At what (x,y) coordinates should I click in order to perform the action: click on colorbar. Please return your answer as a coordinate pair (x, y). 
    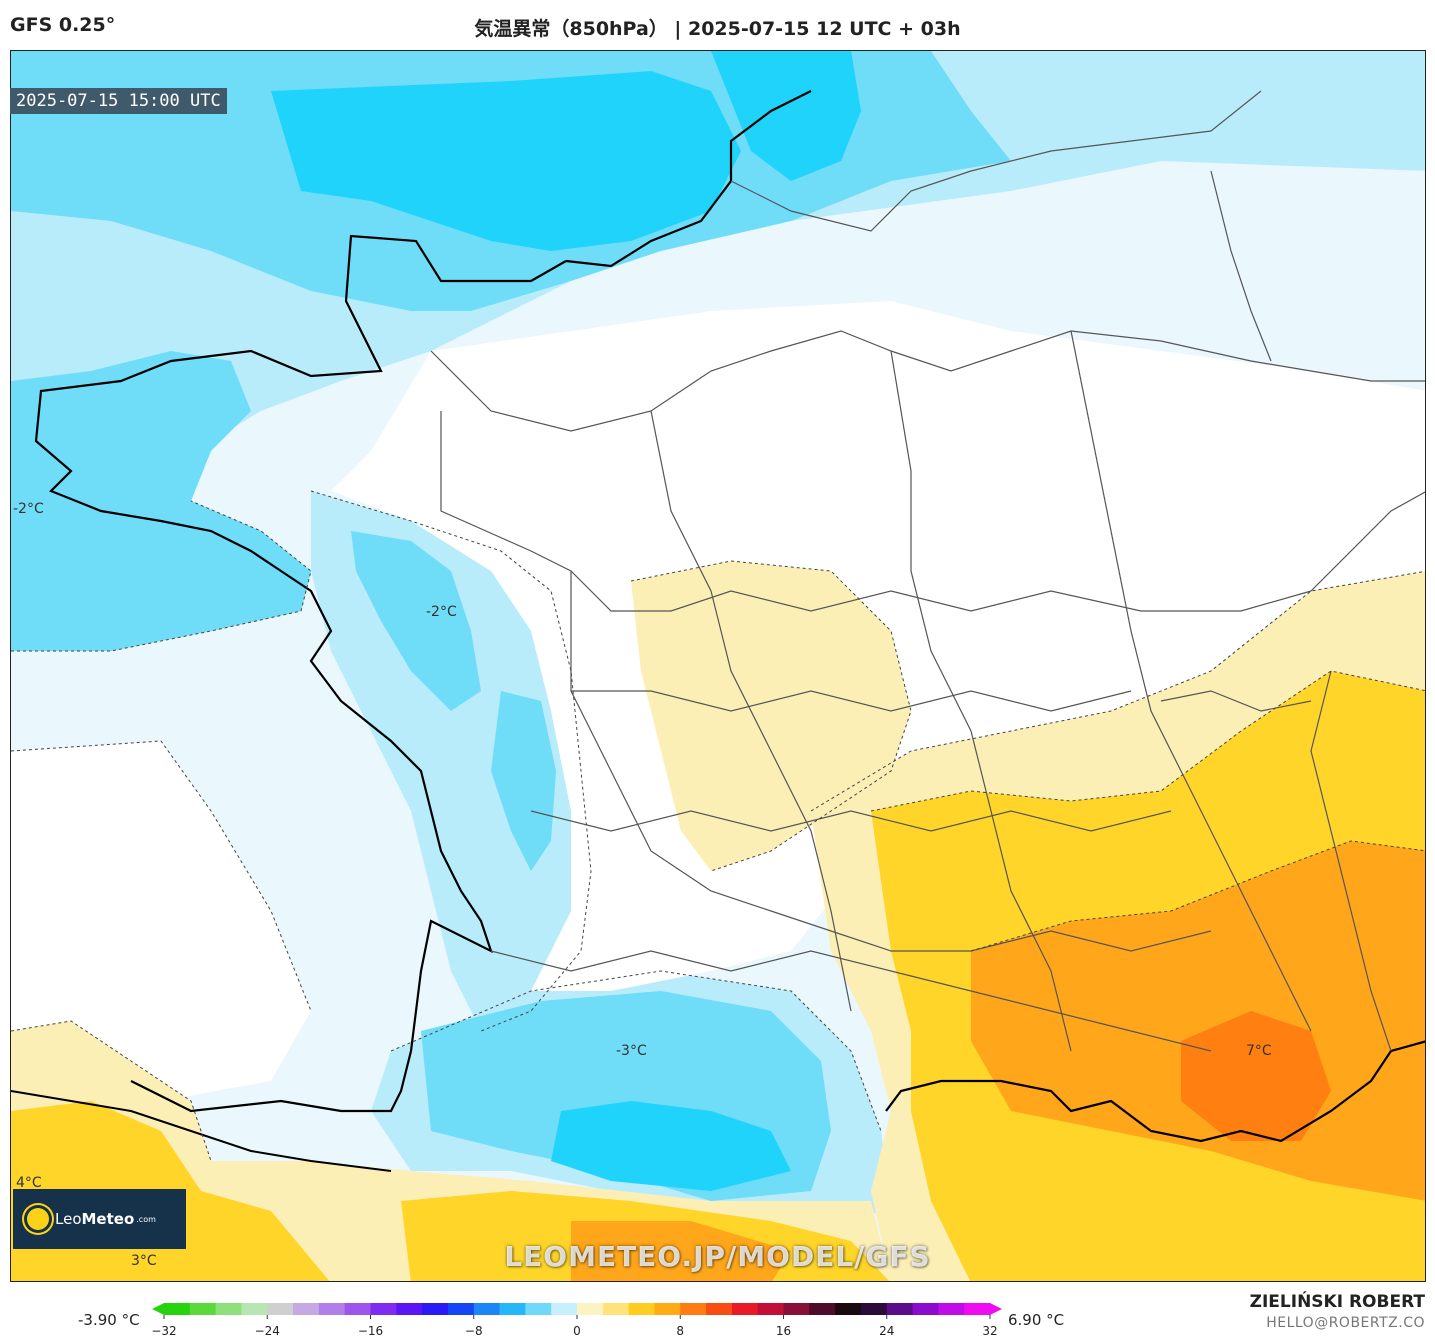
    Looking at the image, I should click on (577, 1311).